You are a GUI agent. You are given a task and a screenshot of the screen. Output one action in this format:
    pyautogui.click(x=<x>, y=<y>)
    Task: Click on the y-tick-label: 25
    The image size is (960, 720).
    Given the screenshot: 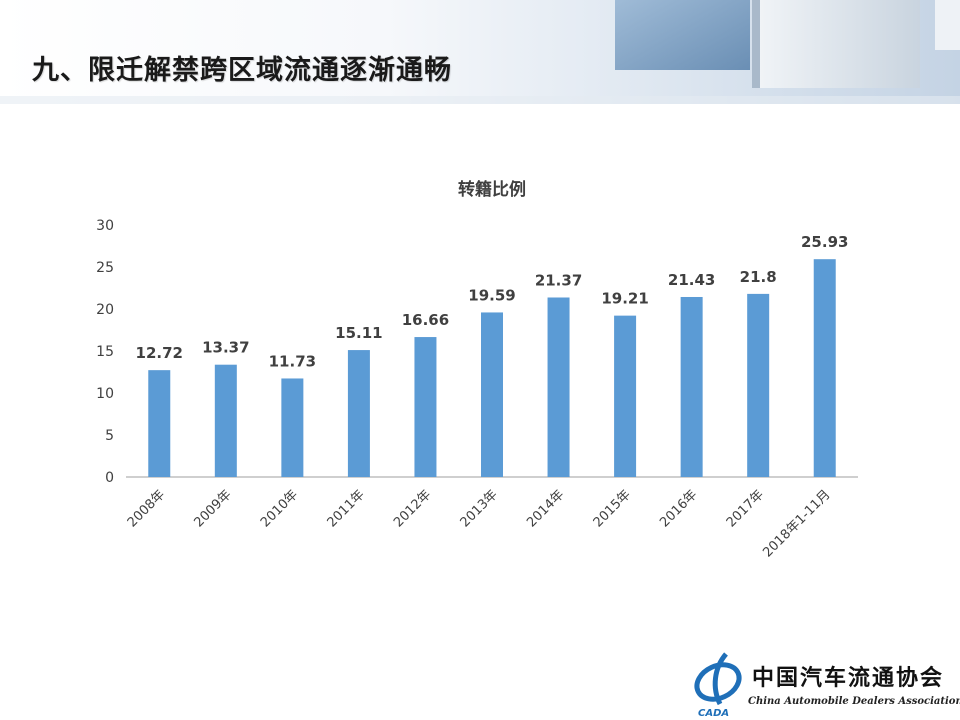 What is the action you would take?
    pyautogui.click(x=105, y=268)
    